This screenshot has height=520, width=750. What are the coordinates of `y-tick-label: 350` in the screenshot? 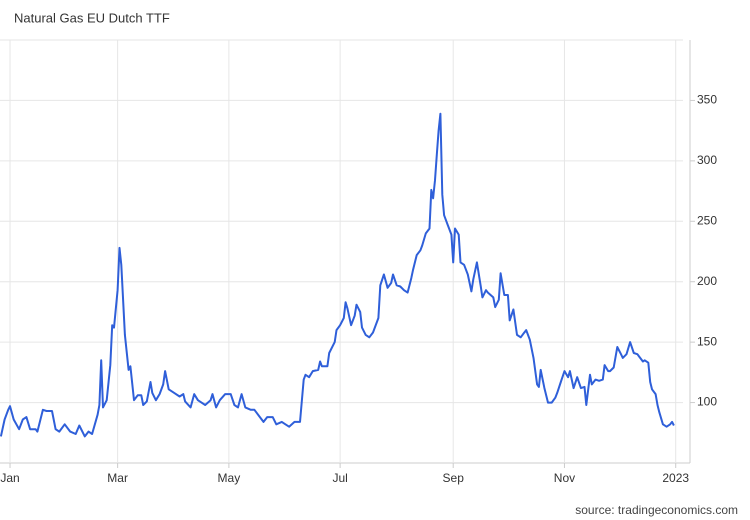 It's located at (707, 100).